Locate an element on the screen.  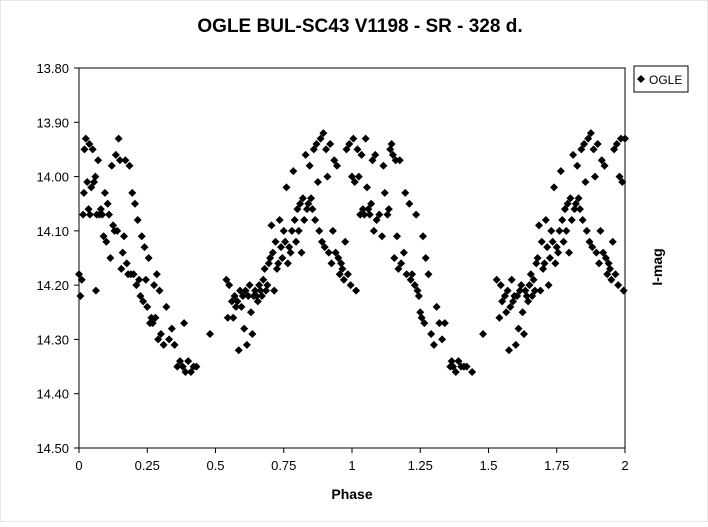
legend-label: OGLE is located at coordinates (665, 80).